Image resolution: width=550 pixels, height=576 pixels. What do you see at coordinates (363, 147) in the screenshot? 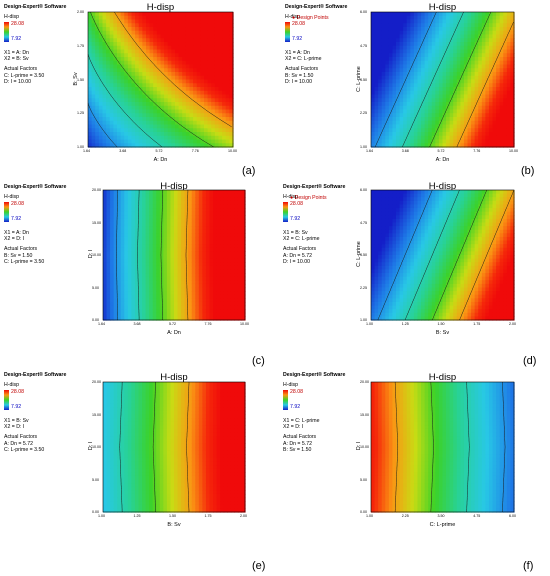
I see `y-tick-label: 1.00` at bounding box center [363, 147].